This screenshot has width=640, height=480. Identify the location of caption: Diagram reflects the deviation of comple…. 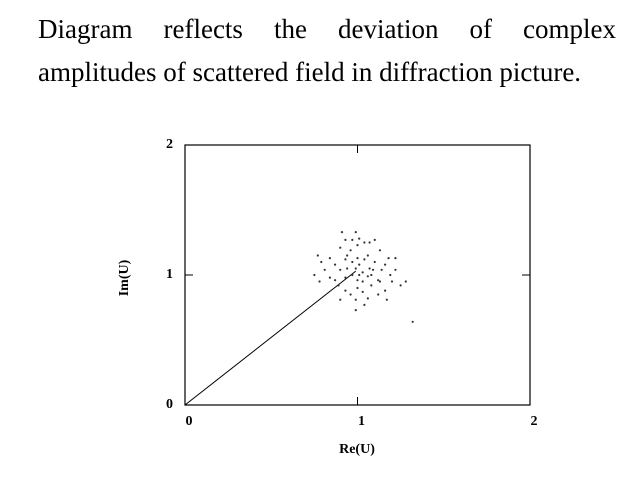
(327, 50).